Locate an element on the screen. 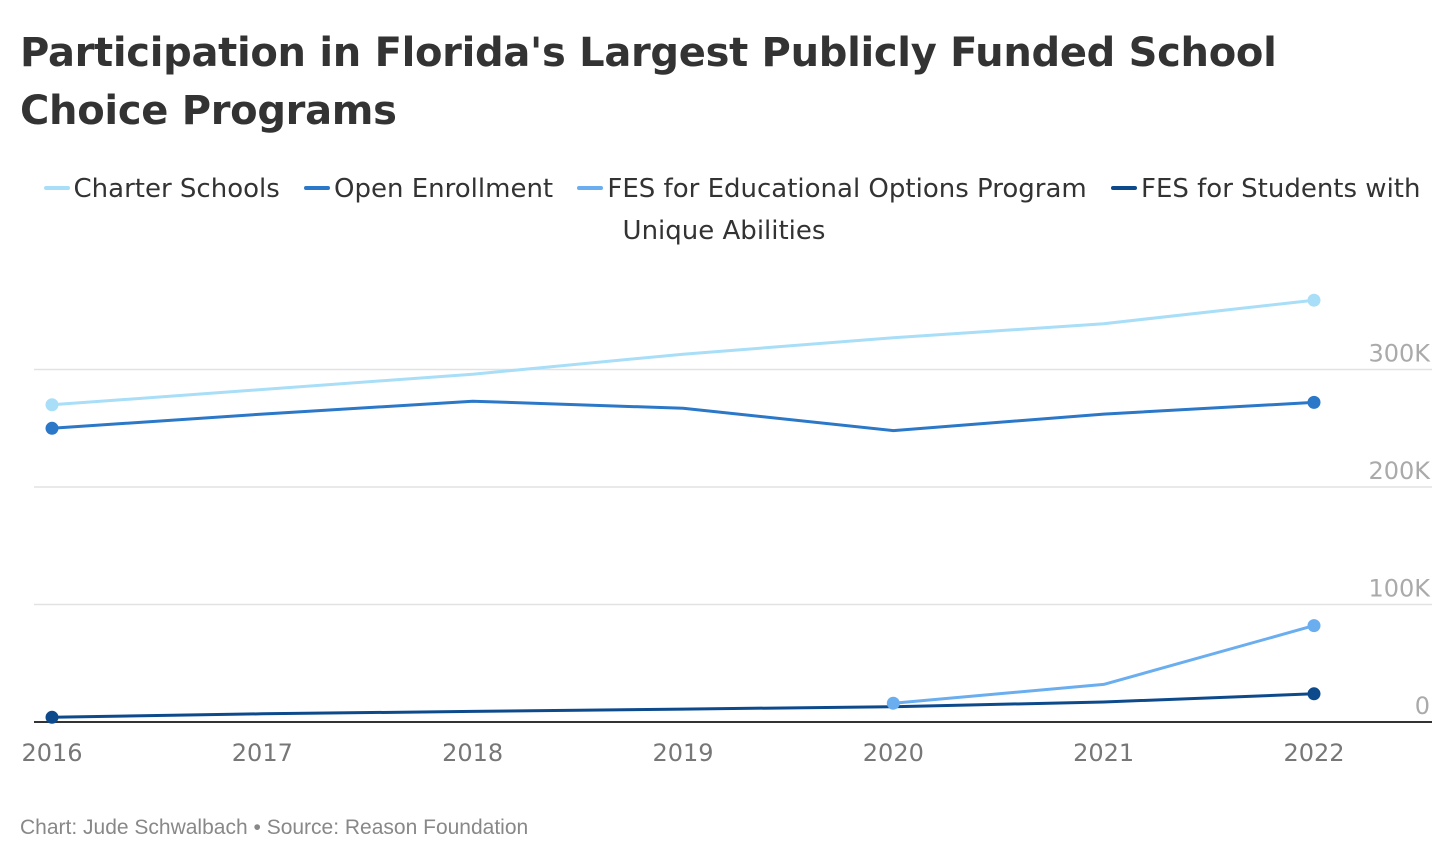 The image size is (1456, 864). legend-item-charter-schools: Charter Schools is located at coordinates (166, 189).